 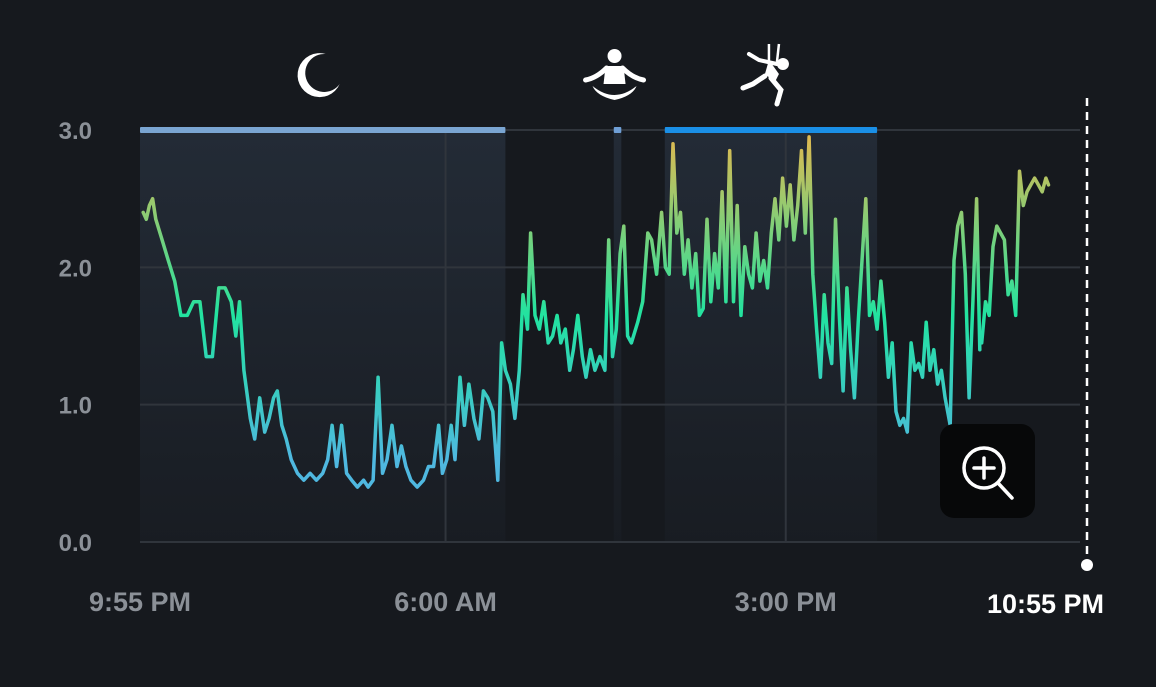 What do you see at coordinates (75, 543) in the screenshot?
I see `y-tick-label: 0.0` at bounding box center [75, 543].